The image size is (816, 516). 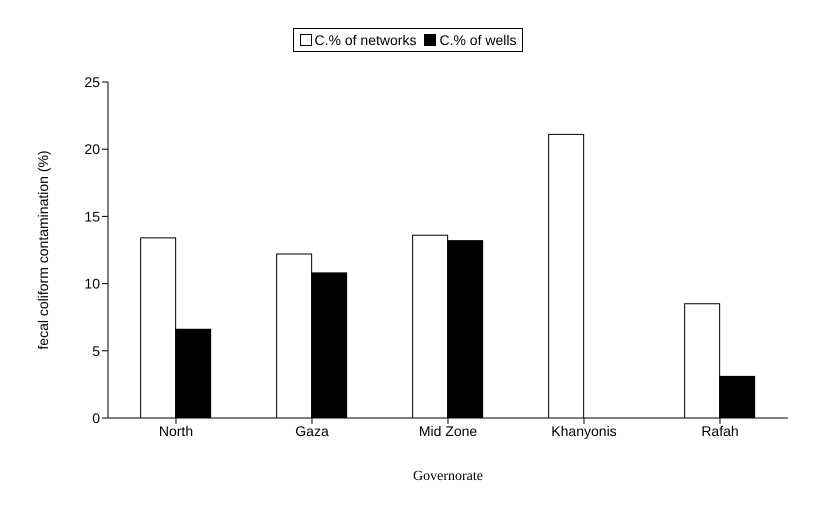 I want to click on x-tick-label: Khanyonis, so click(x=584, y=430).